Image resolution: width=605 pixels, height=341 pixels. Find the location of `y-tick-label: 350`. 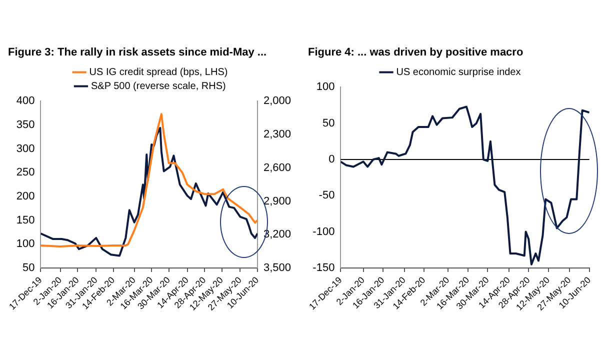

y-tick-label: 350 is located at coordinates (25, 125).